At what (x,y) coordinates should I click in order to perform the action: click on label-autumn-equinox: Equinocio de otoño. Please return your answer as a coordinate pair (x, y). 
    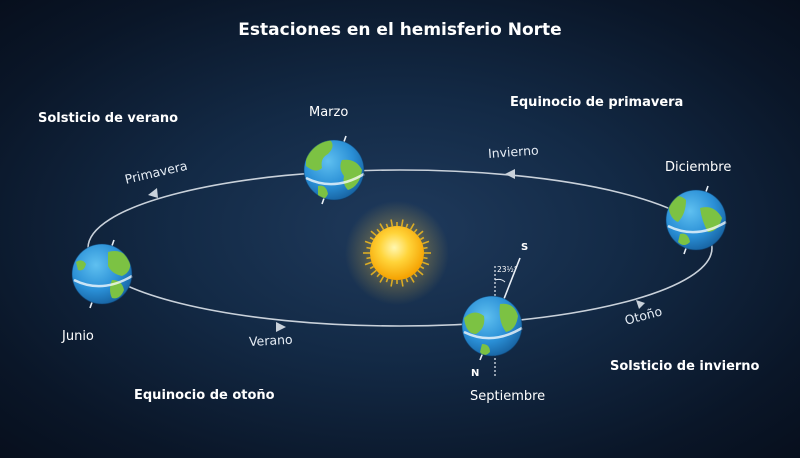
    Looking at the image, I should click on (204, 395).